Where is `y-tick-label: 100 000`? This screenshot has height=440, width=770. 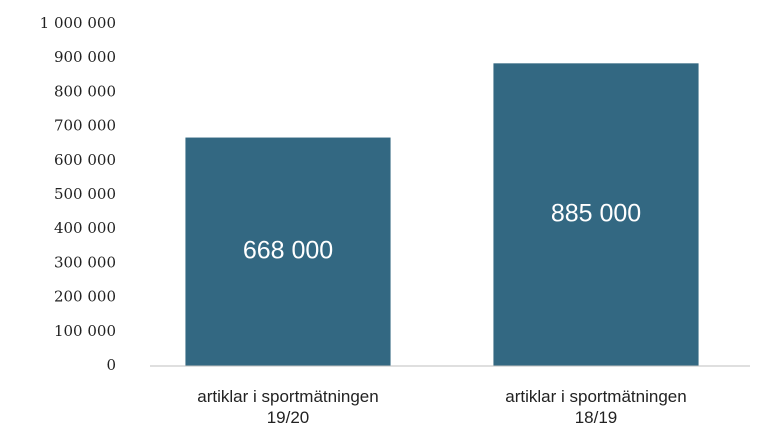
y-tick-label: 100 000 is located at coordinates (85, 331).